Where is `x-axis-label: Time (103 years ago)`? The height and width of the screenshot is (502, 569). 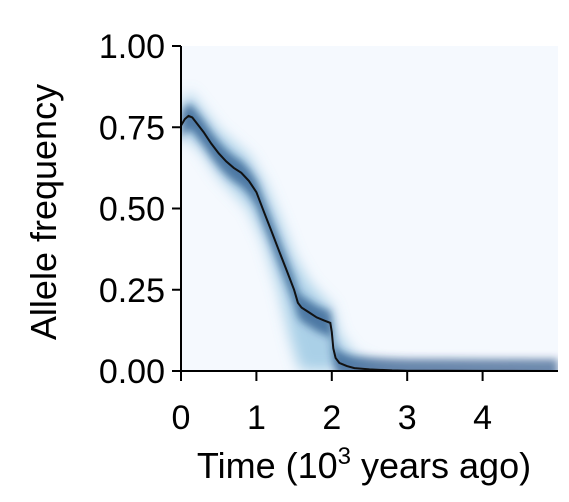 x-axis-label: Time (103 years ago) is located at coordinates (364, 464).